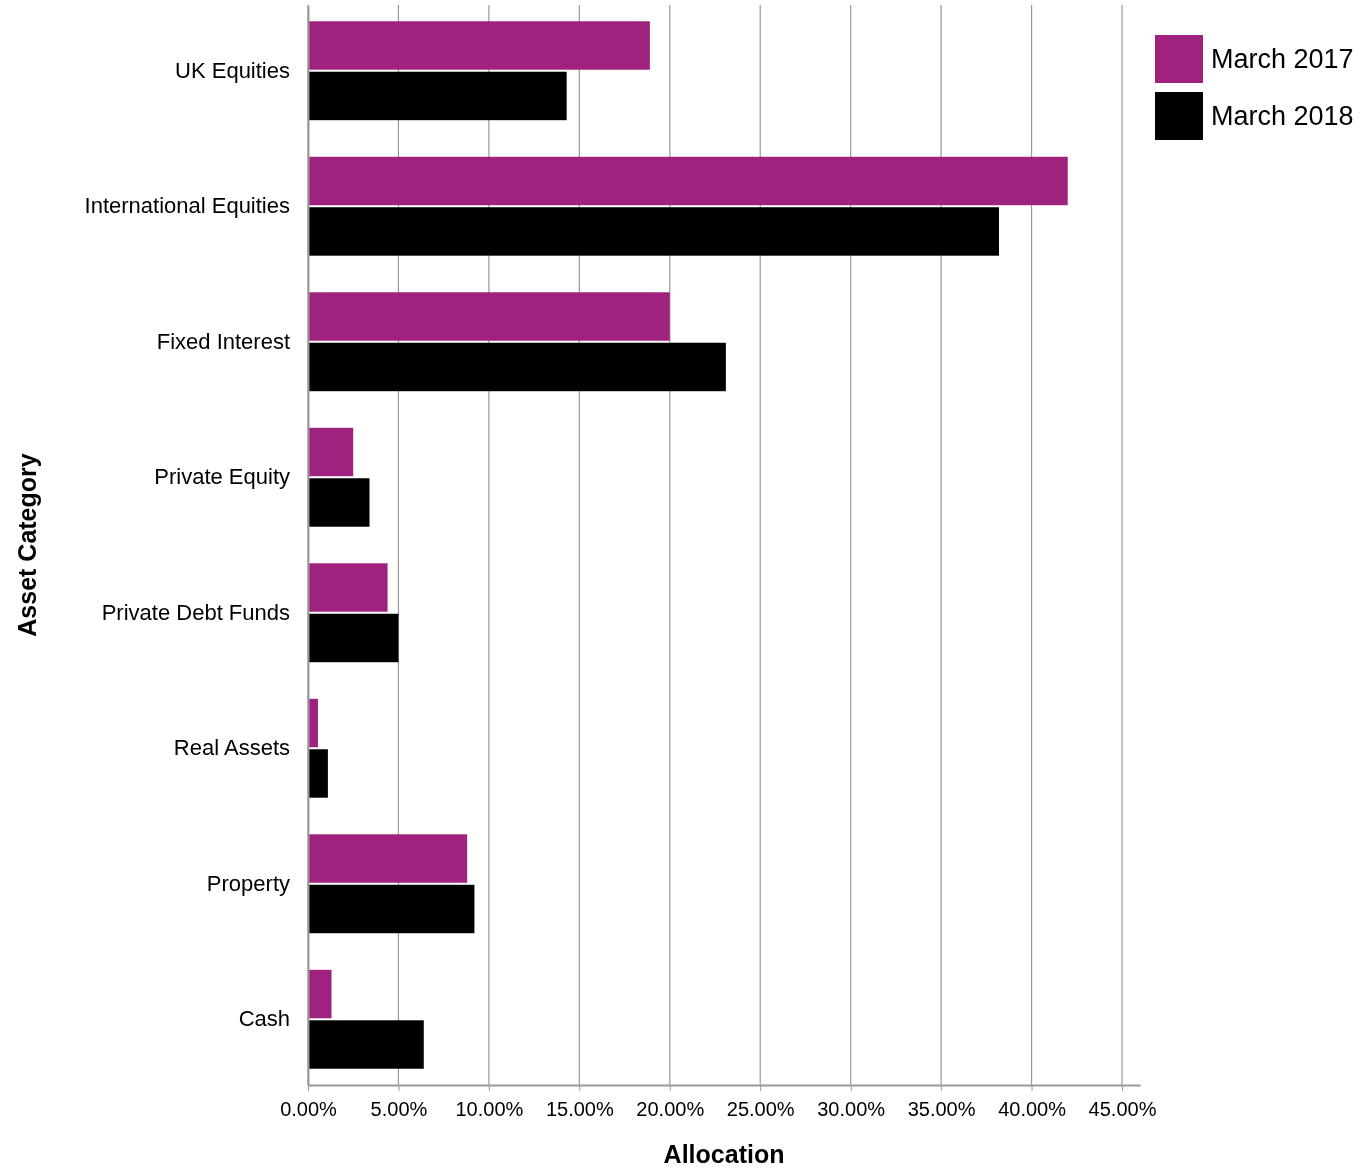  I want to click on y-tick-label: UK Equities, so click(232, 70).